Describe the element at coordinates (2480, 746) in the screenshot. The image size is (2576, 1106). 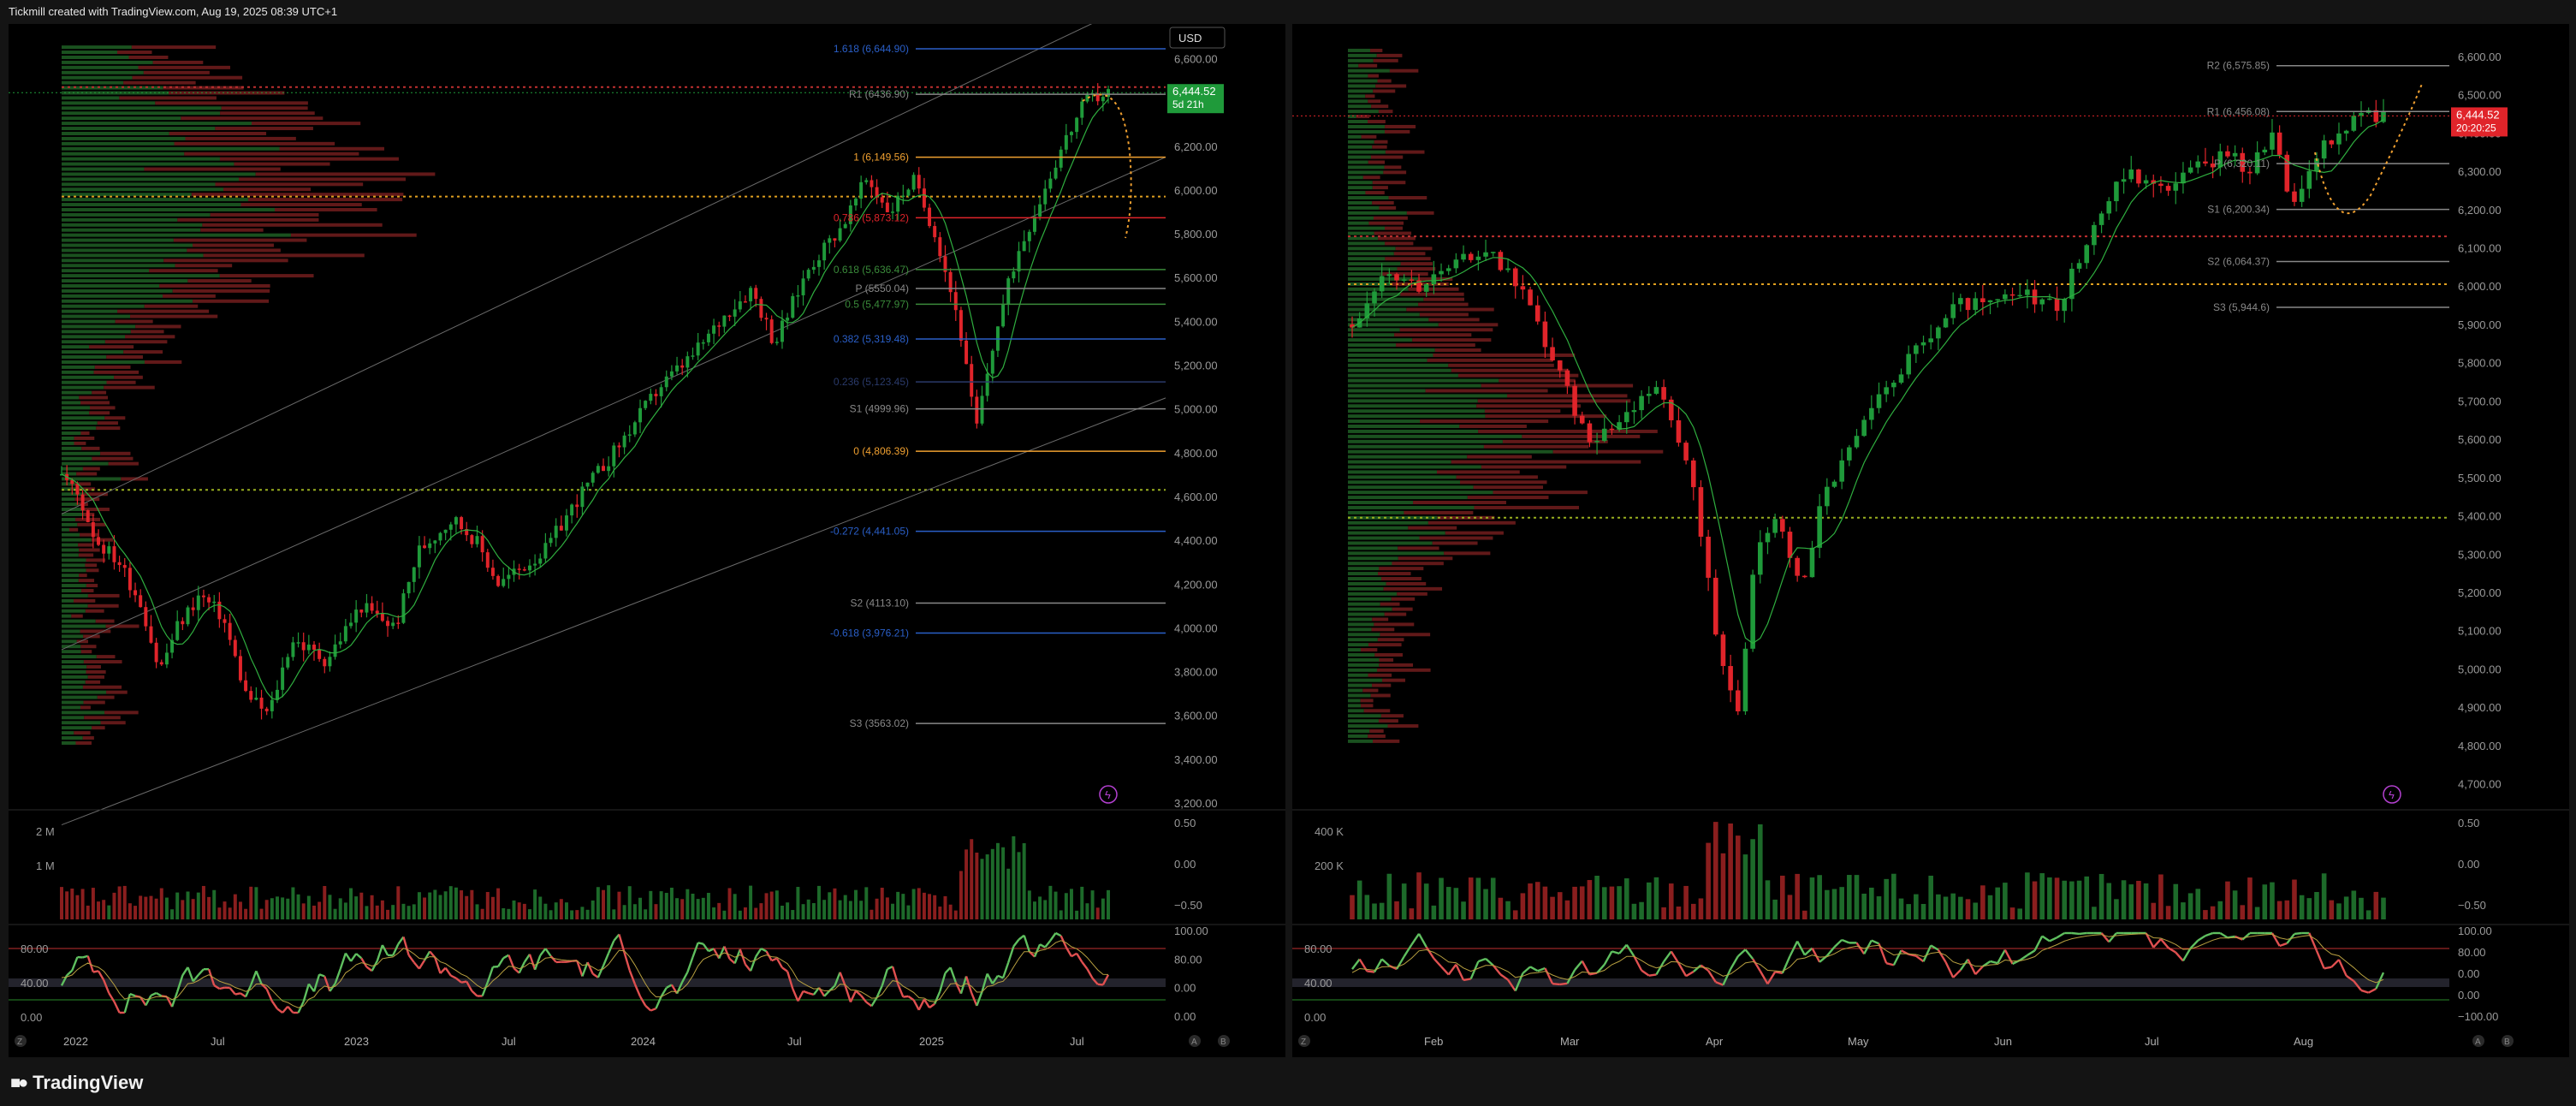
I see `y-tick-label: 4,800.00` at that location.